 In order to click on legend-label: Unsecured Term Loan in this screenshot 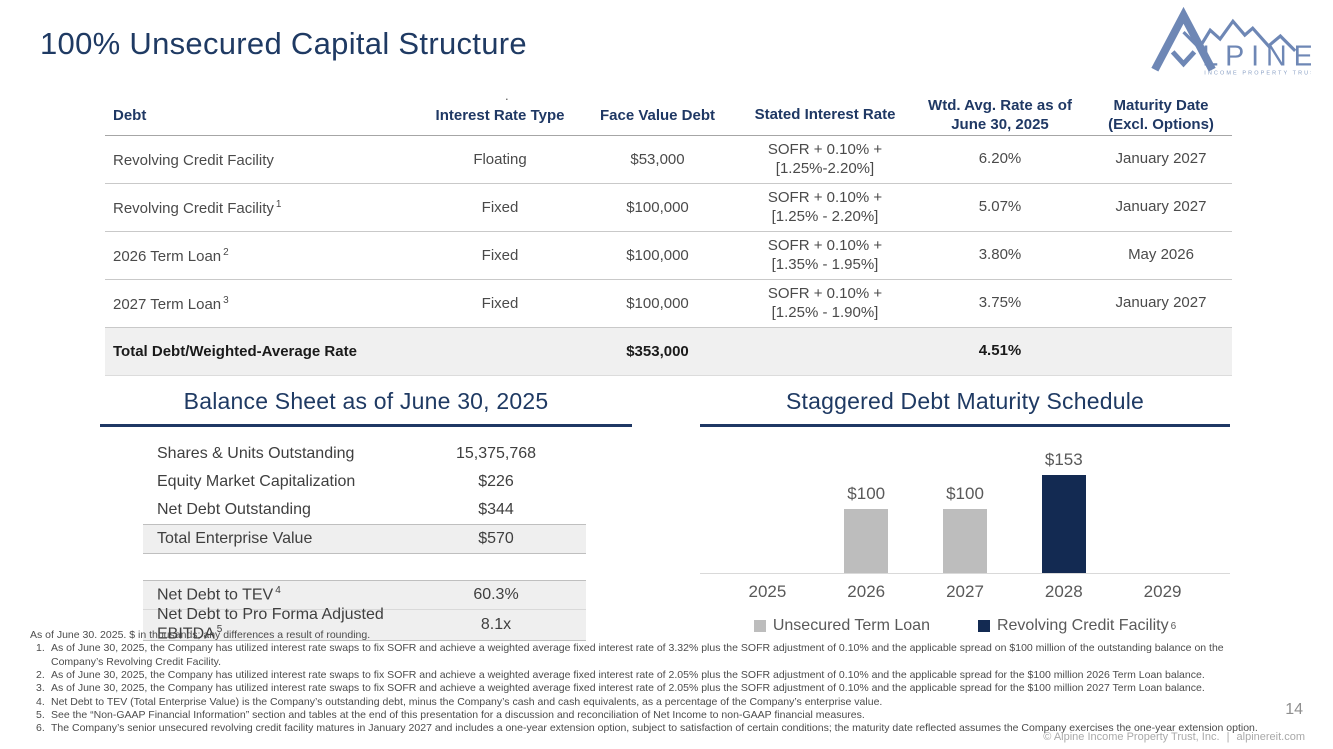, I will do `click(851, 625)`.